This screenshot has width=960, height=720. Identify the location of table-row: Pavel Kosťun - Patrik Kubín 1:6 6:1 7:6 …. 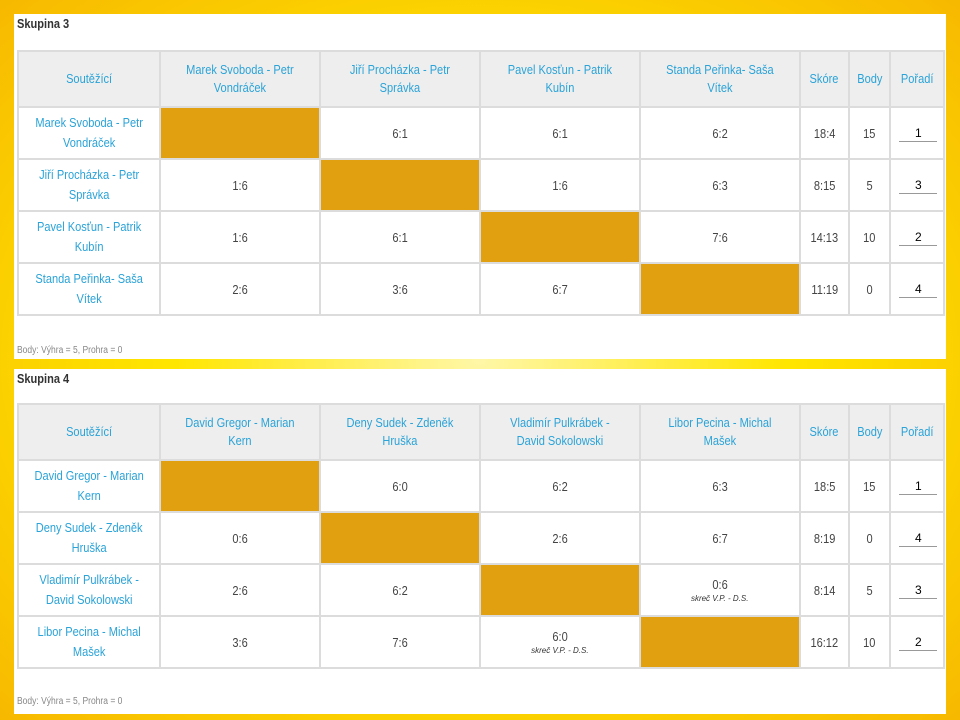
(480, 237).